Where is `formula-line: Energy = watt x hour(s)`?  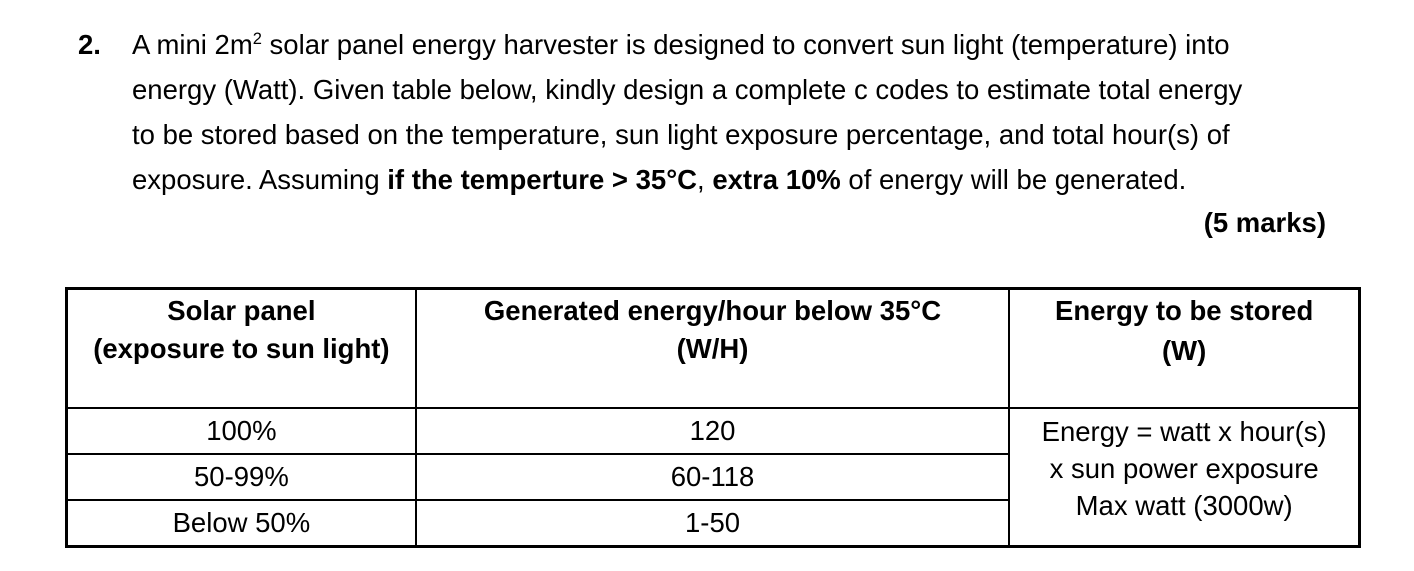
formula-line: Energy = watt x hour(s) is located at coordinates (1184, 431).